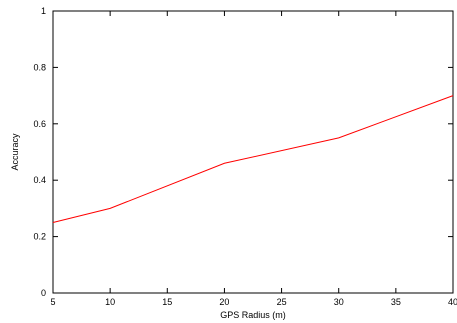  Describe the element at coordinates (396, 302) in the screenshot. I see `x-tick-label: 35` at that location.